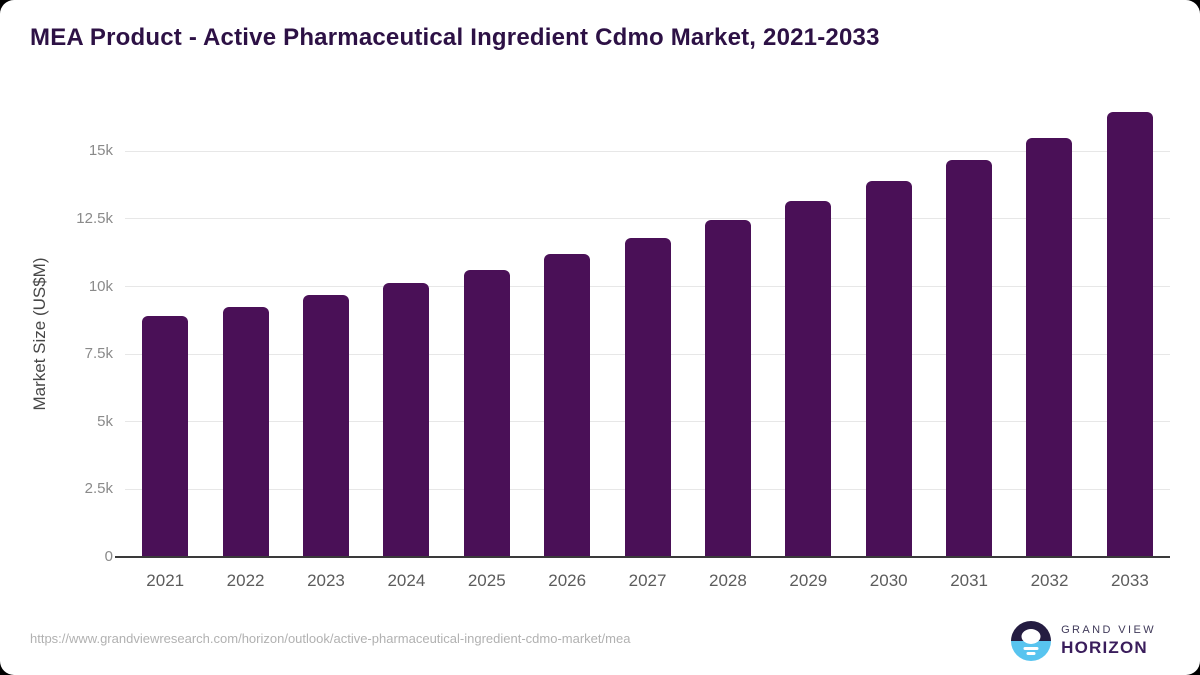  Describe the element at coordinates (486, 413) in the screenshot. I see `bar-2025` at that location.